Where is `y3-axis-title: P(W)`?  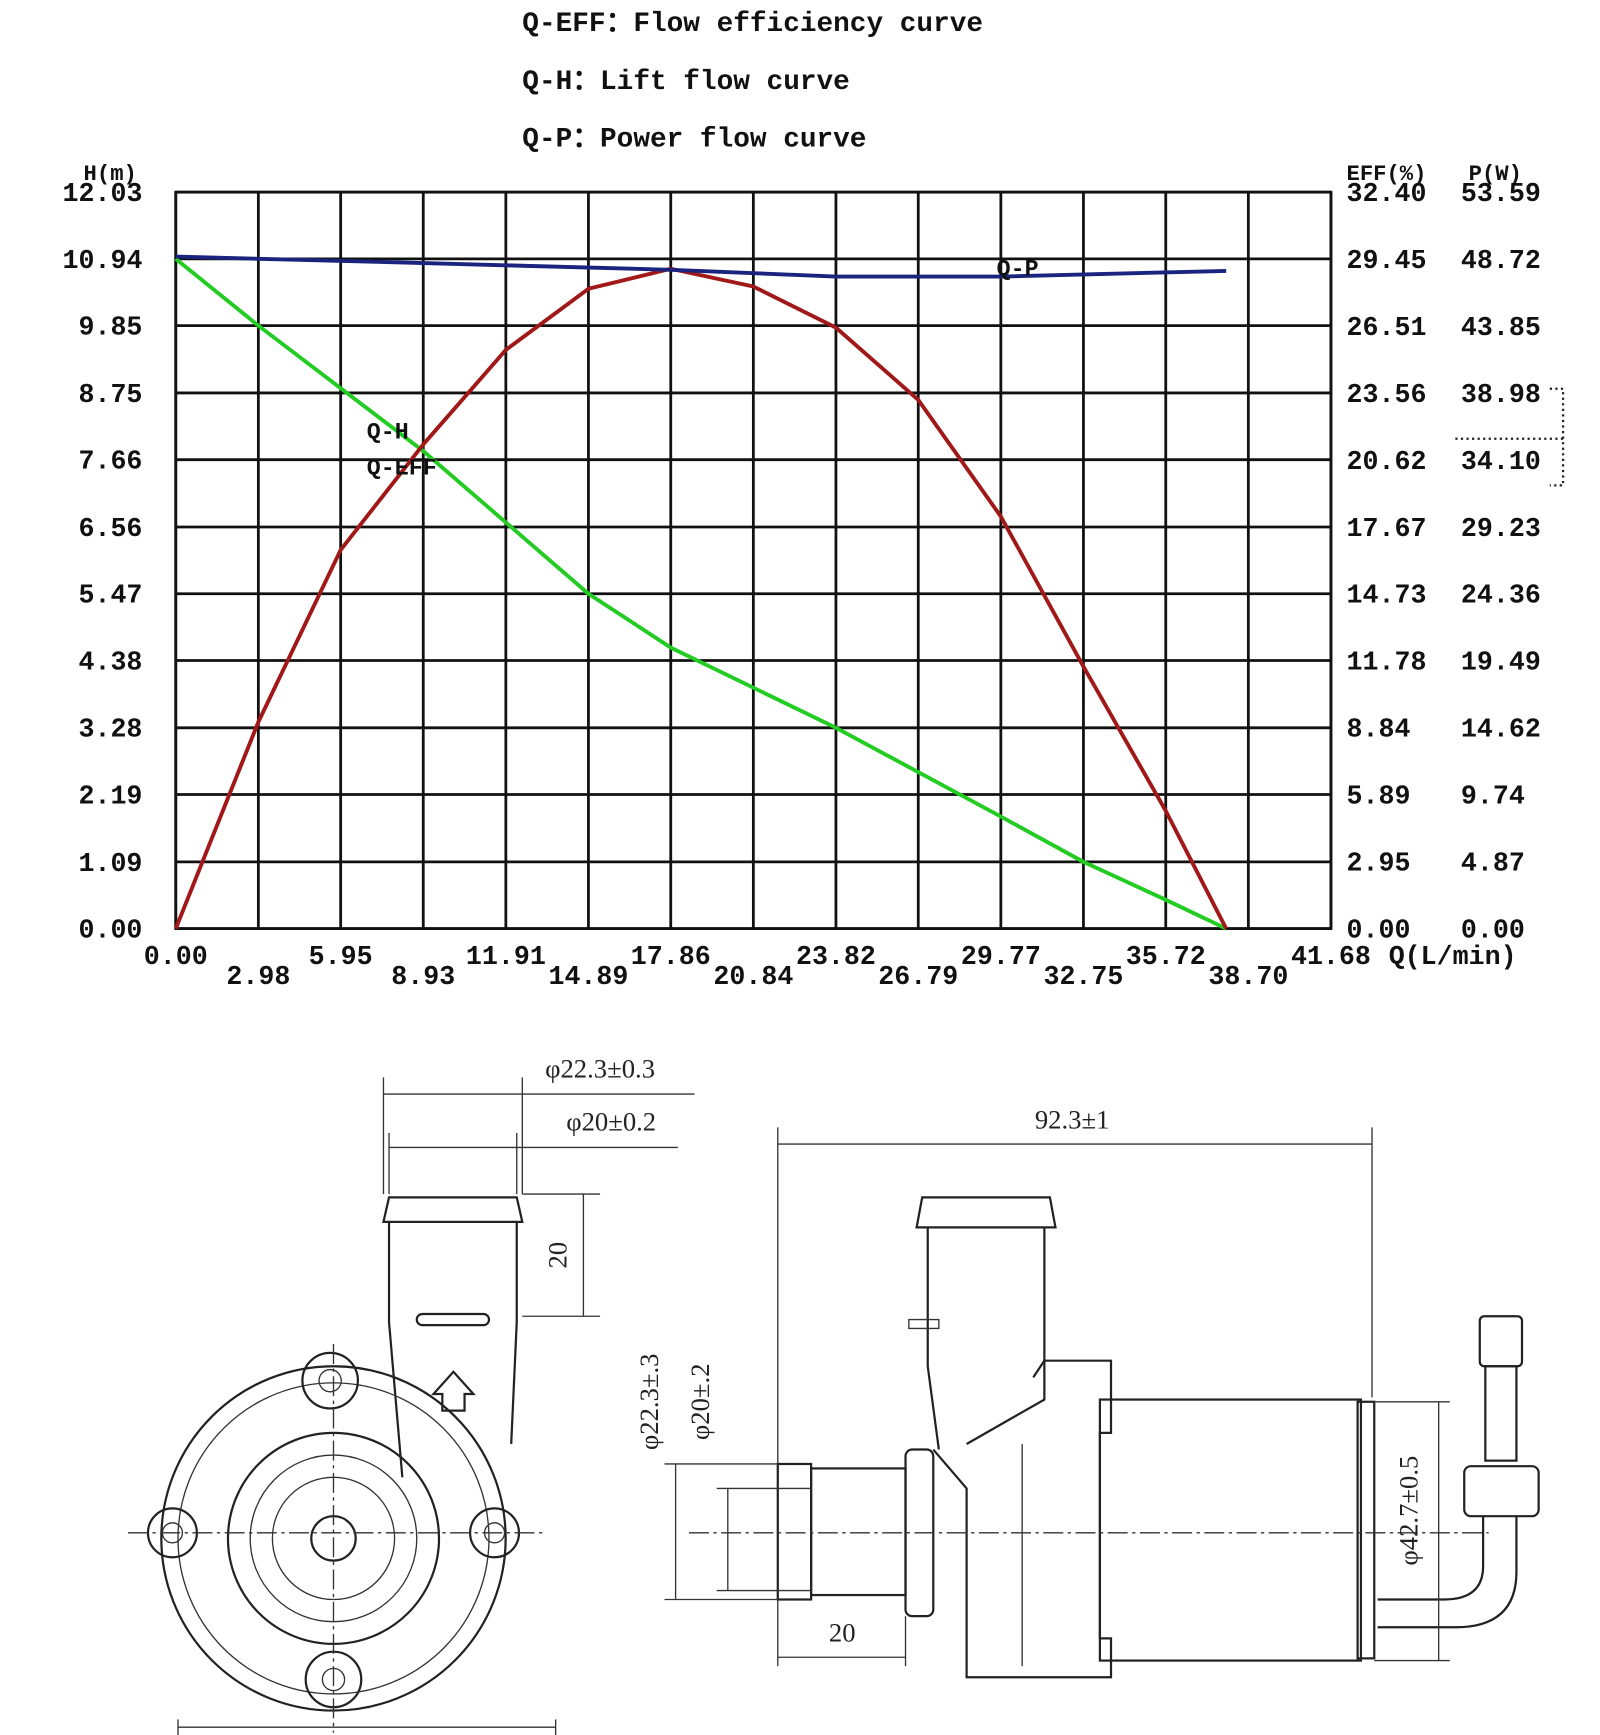
y3-axis-title: P(W) is located at coordinates (1495, 174).